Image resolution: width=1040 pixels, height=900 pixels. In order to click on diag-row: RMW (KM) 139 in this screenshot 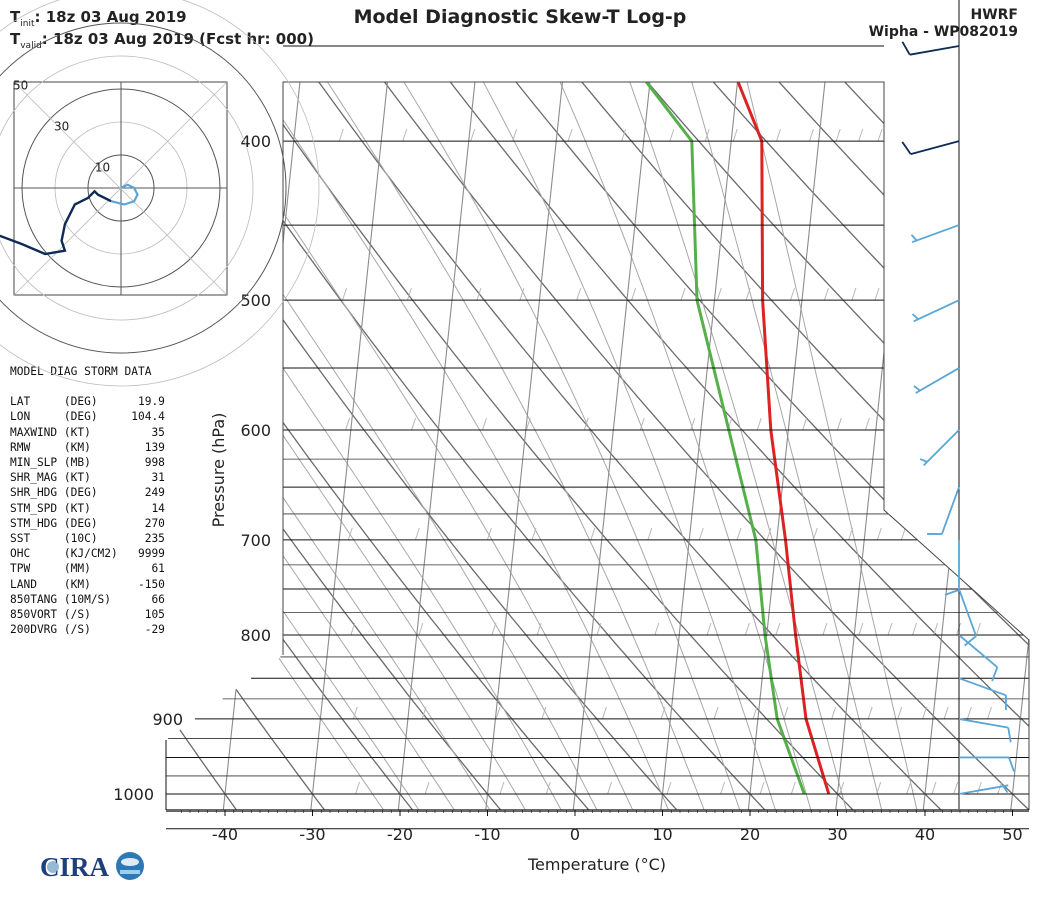, I will do `click(87, 447)`.